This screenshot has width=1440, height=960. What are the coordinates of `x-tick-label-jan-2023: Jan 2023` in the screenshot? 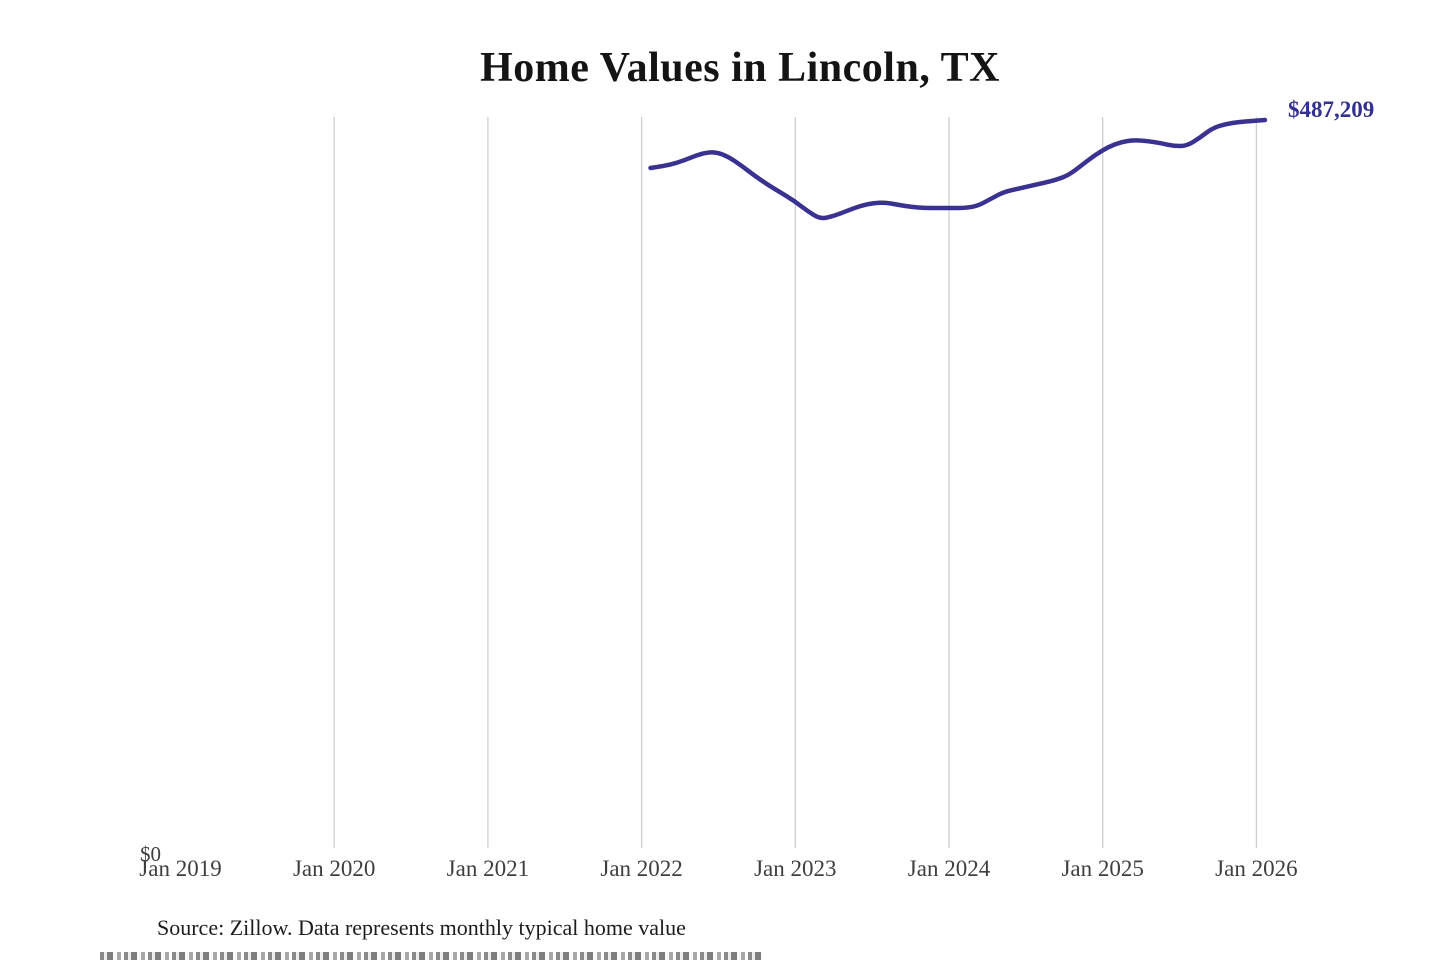 It's located at (795, 868).